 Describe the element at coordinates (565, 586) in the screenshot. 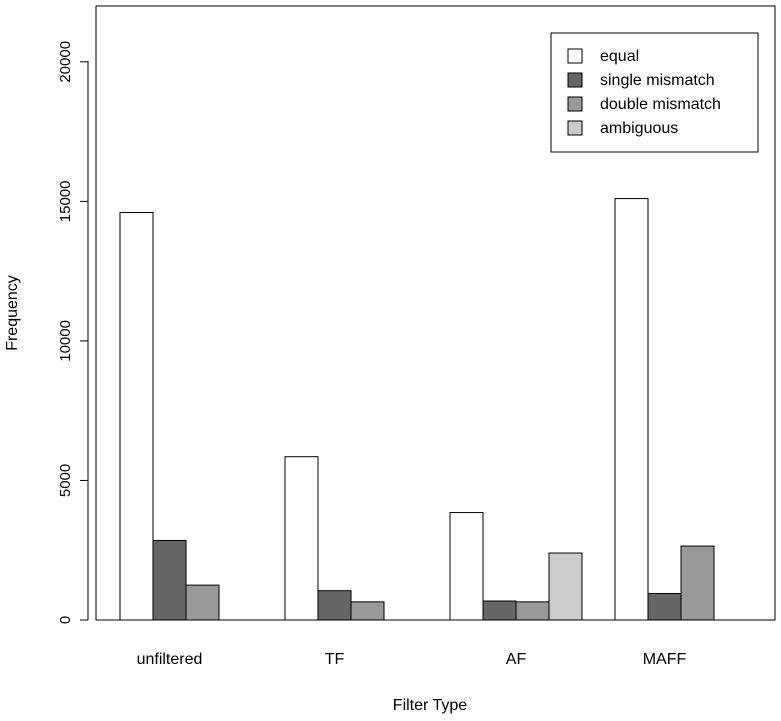

I see `bar-af-ambiguous` at that location.